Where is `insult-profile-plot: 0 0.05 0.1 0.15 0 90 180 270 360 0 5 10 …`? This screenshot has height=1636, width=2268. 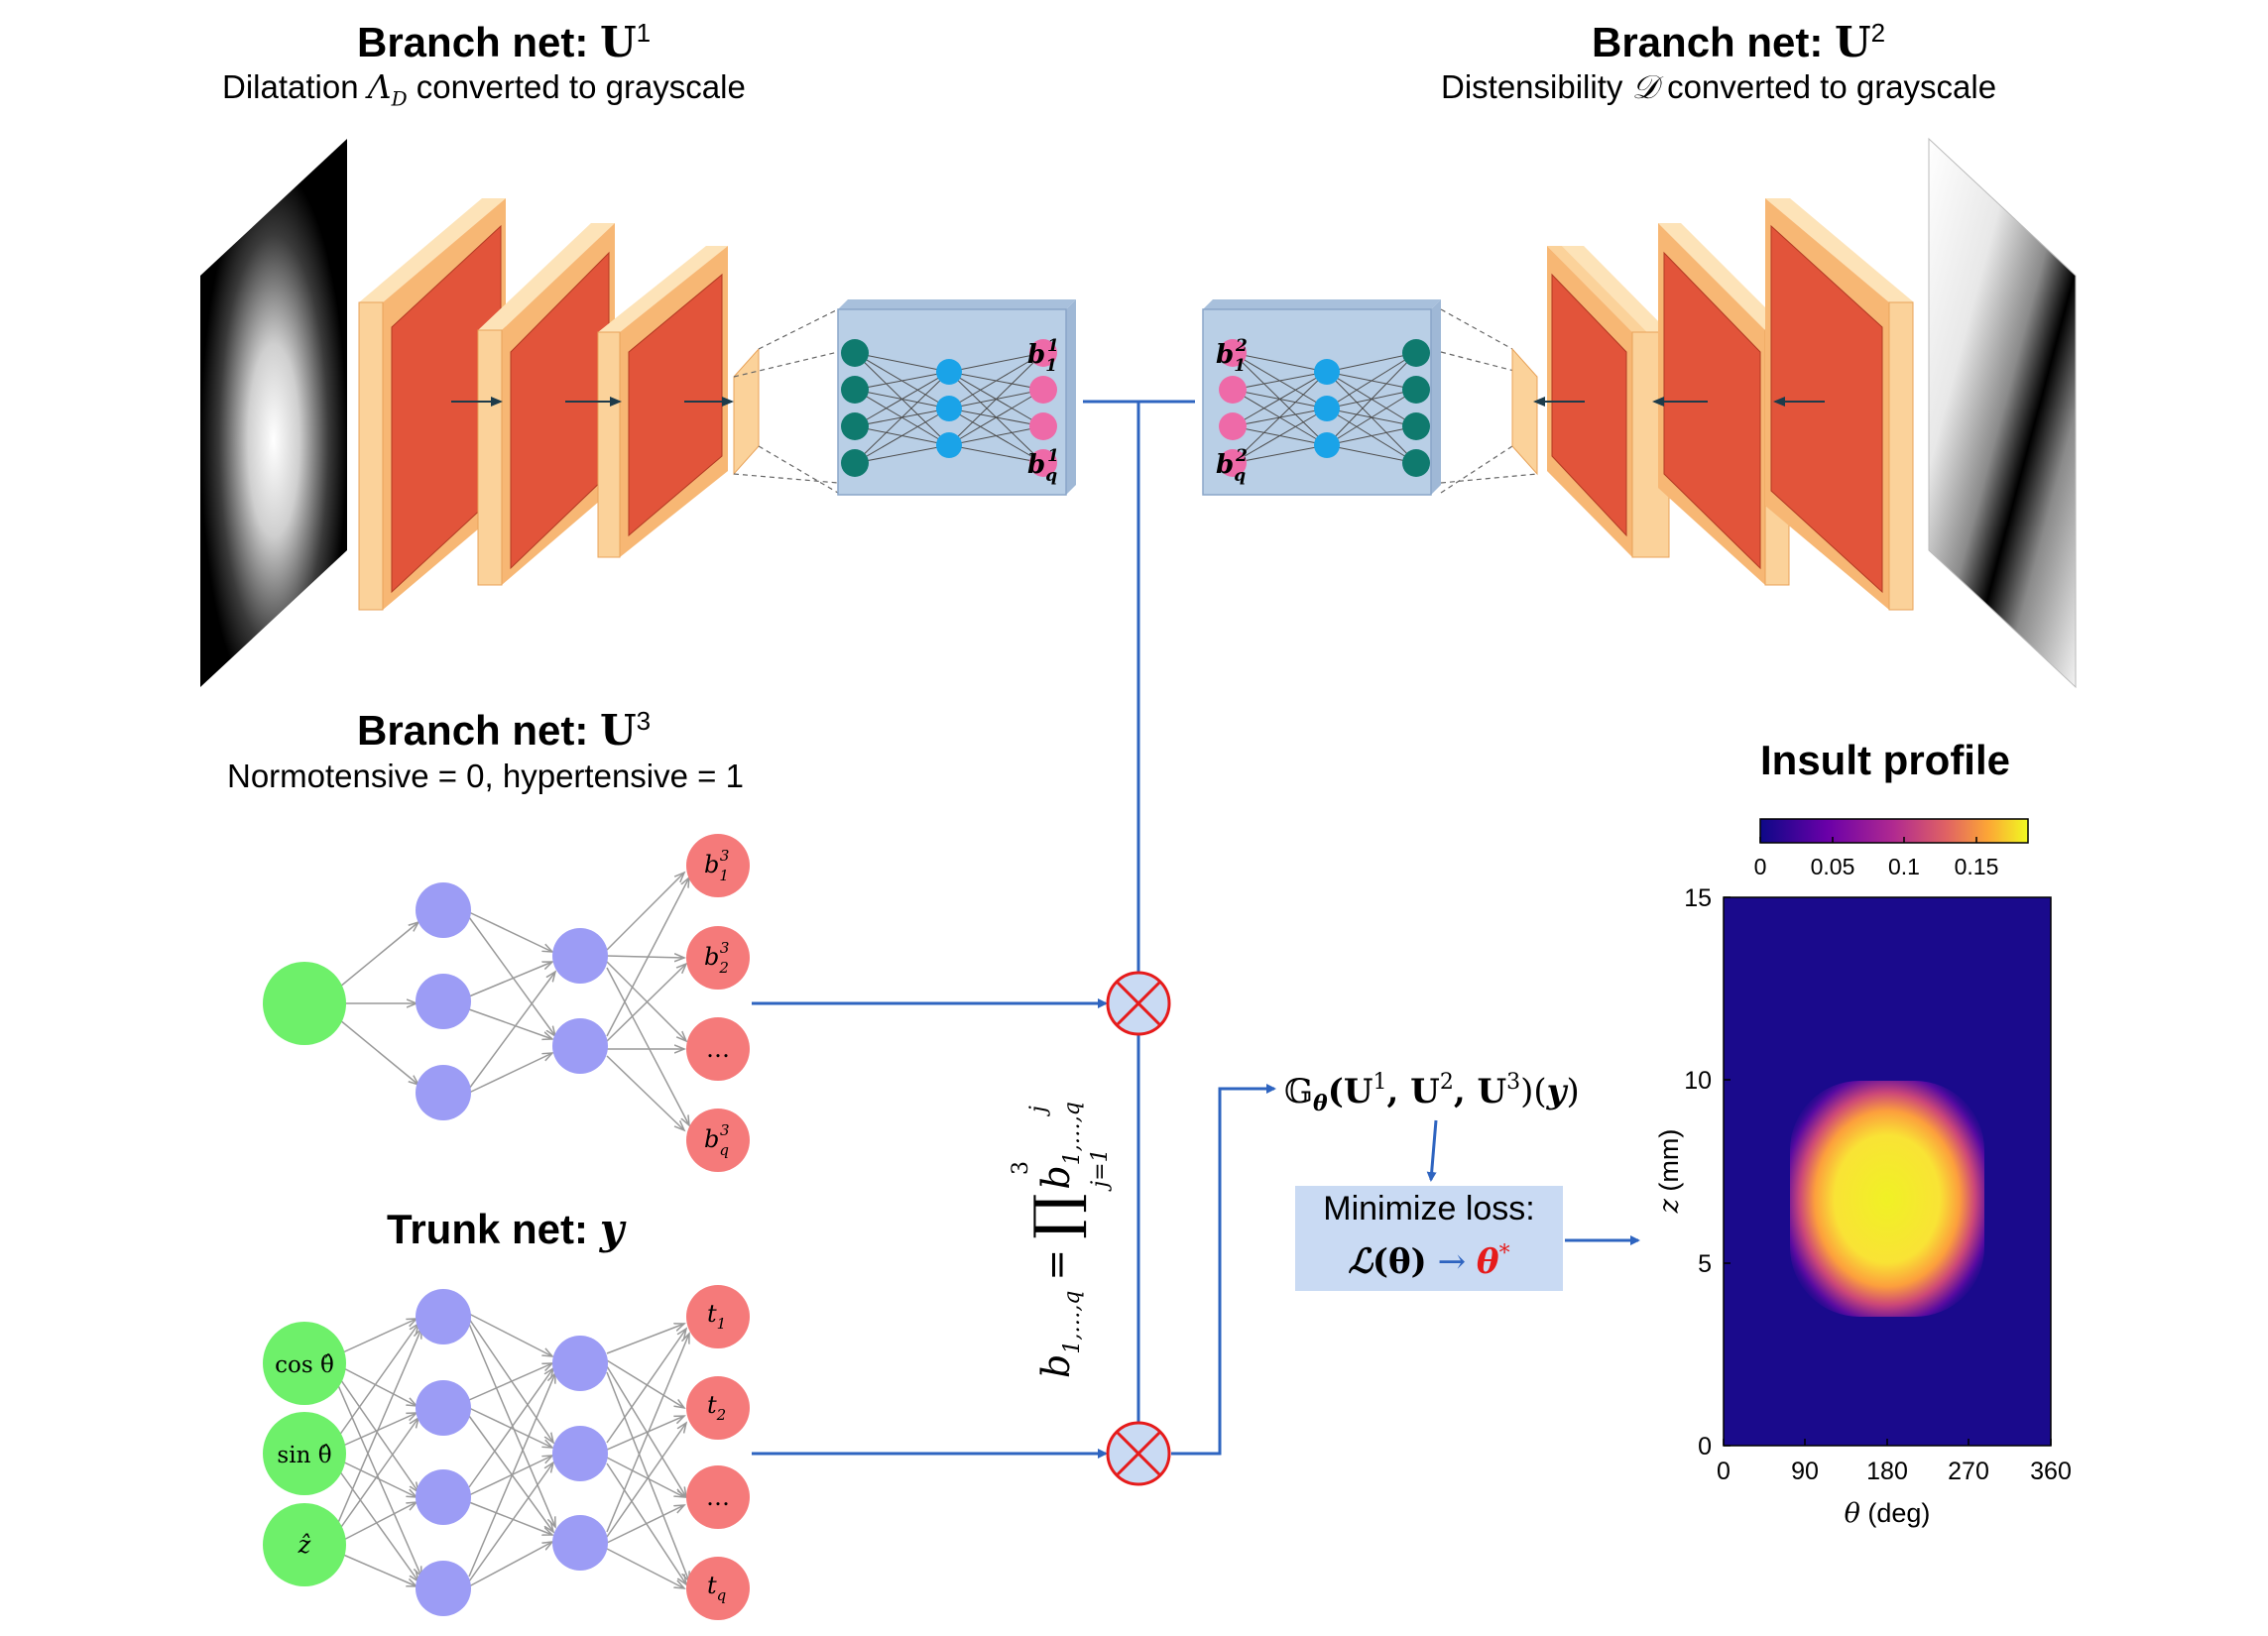 insult-profile-plot: 0 0.05 0.1 0.15 0 90 180 270 360 0 5 10 … is located at coordinates (1863, 1173).